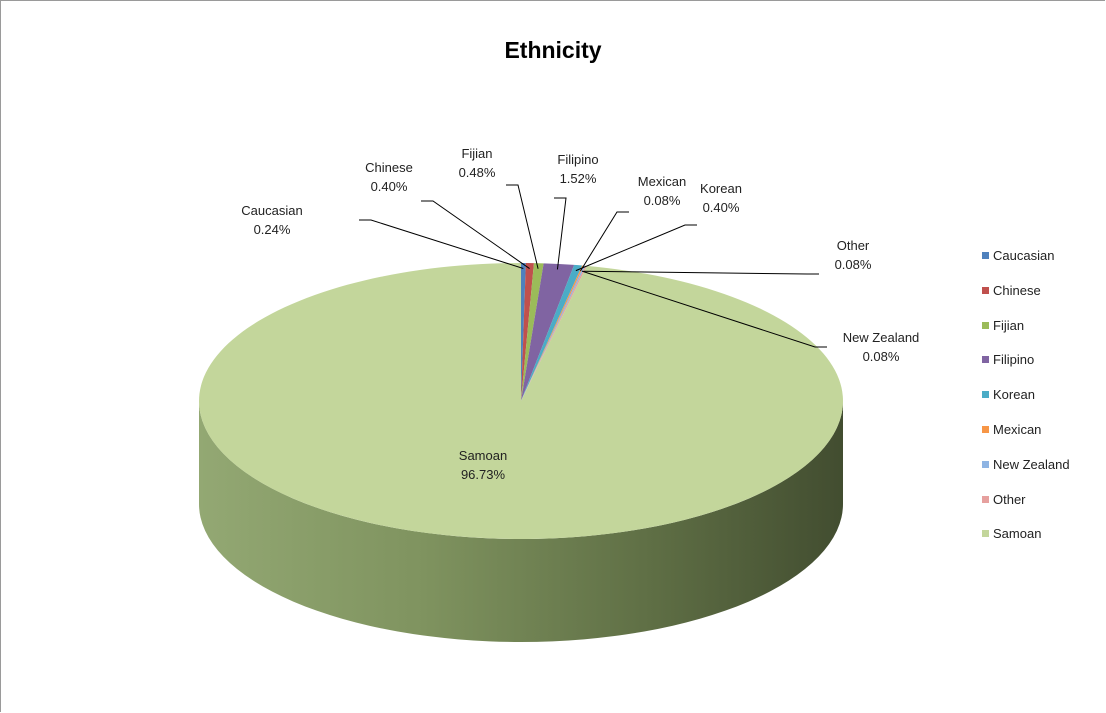  What do you see at coordinates (853, 264) in the screenshot?
I see `data-label-value-other: 0.08%` at bounding box center [853, 264].